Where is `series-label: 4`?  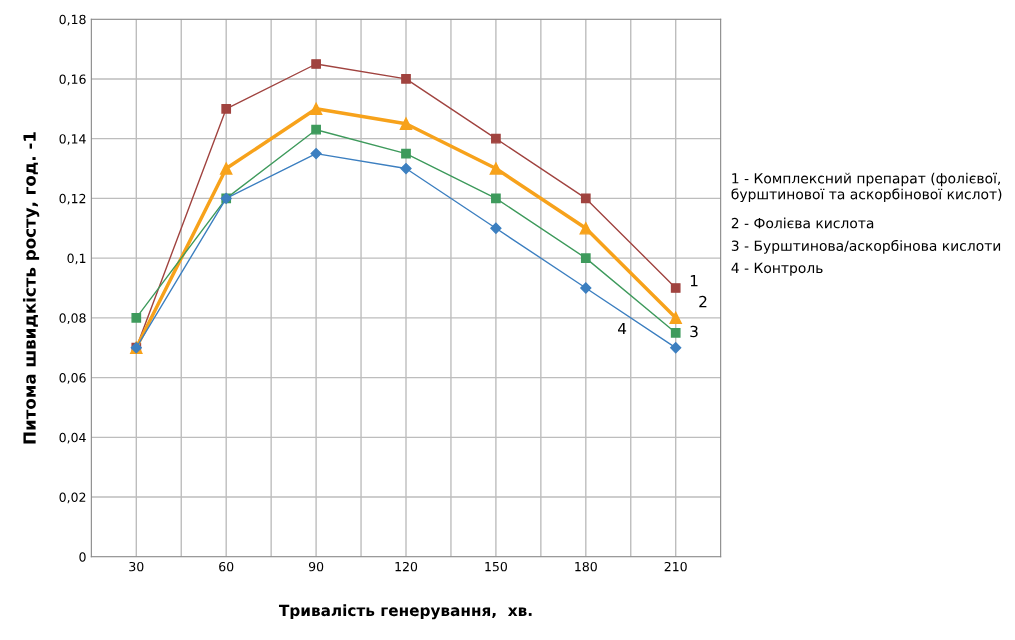 series-label: 4 is located at coordinates (622, 328).